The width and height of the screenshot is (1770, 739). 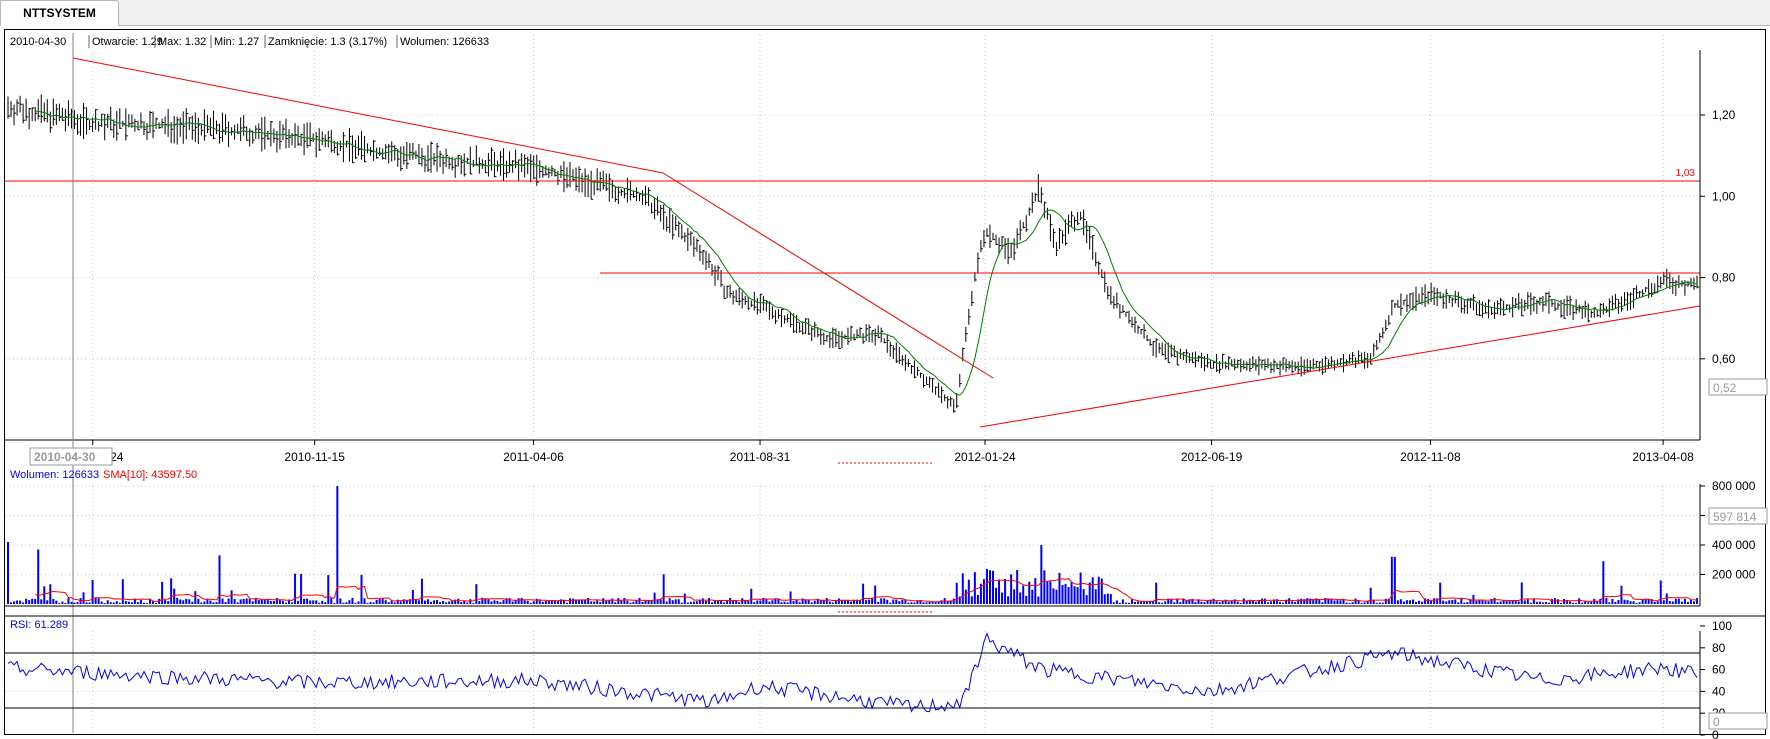 What do you see at coordinates (54, 475) in the screenshot?
I see `volume-legend: Wolumen: 126633` at bounding box center [54, 475].